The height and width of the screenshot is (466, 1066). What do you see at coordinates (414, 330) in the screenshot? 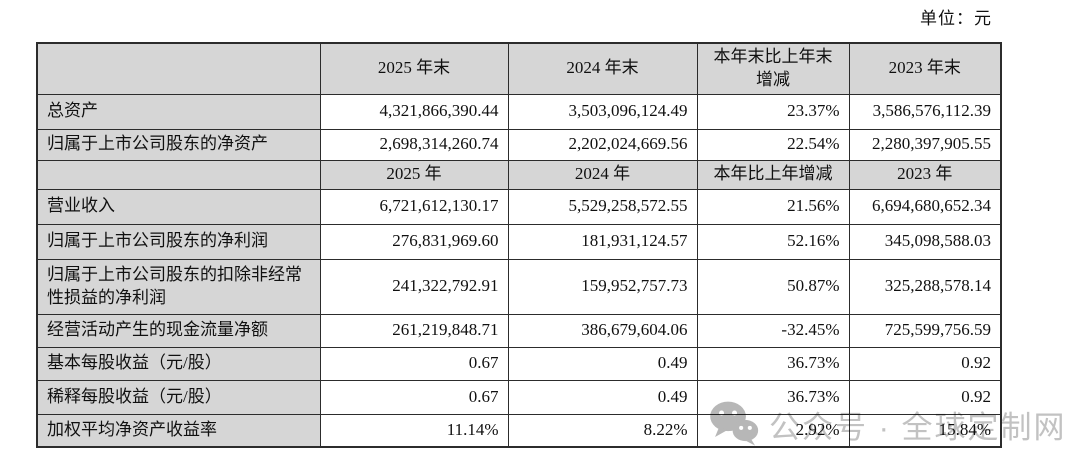
I see `value-cell: 261,219,848.71` at bounding box center [414, 330].